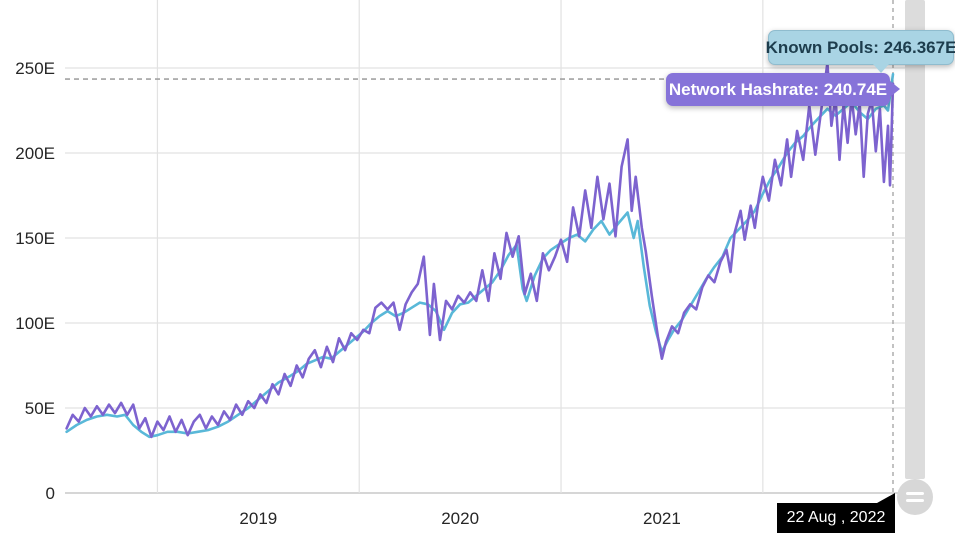  What do you see at coordinates (836, 517) in the screenshot?
I see `crosshair-date-text: 22 Aug , 2022` at bounding box center [836, 517].